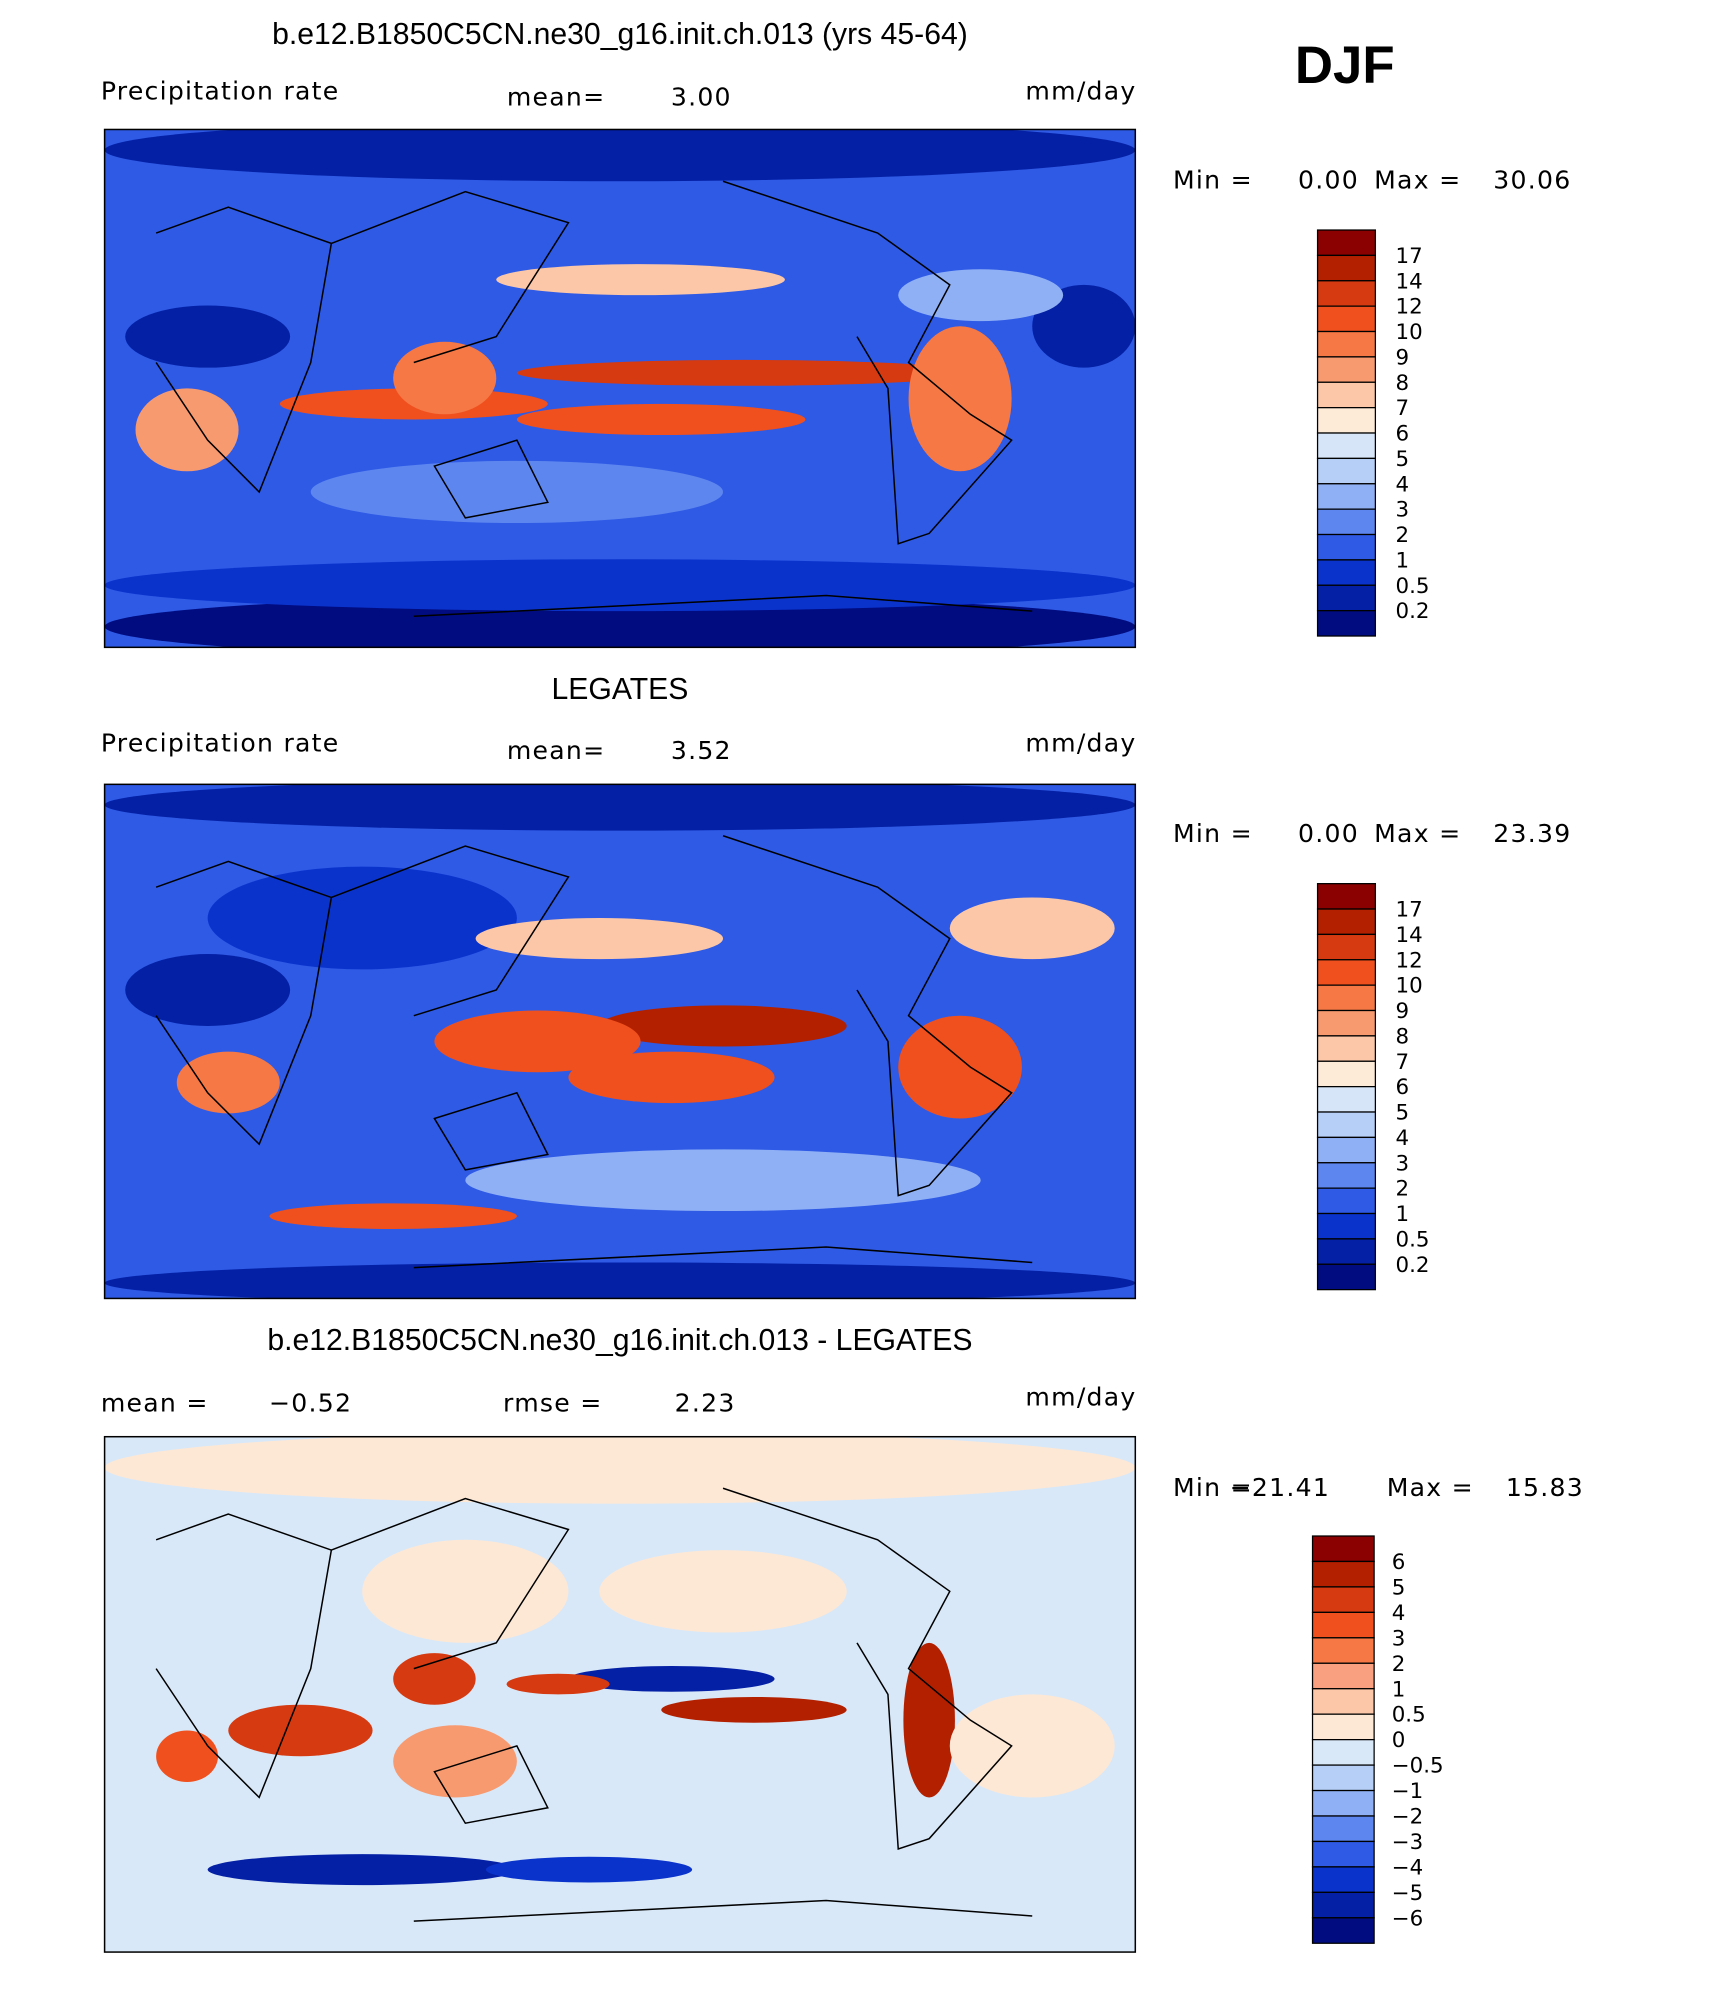 The height and width of the screenshot is (1990, 1710). I want to click on colorbar-label: 14, so click(1408, 281).